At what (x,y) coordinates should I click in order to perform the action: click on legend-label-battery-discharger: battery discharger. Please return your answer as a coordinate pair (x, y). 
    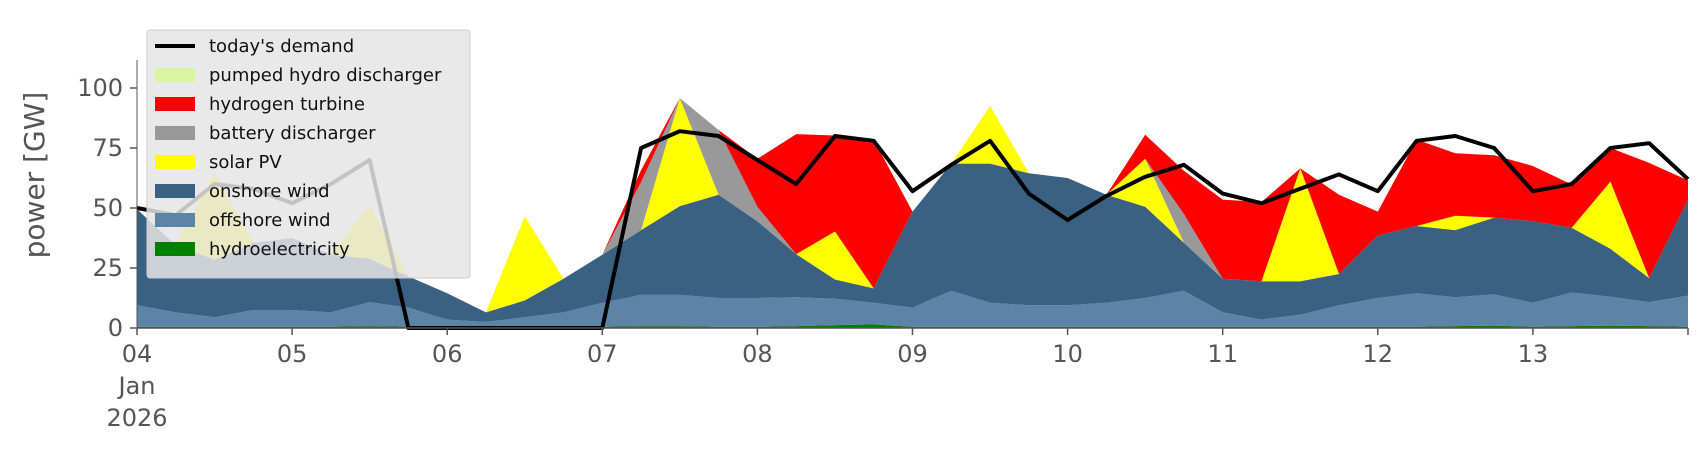
    Looking at the image, I should click on (292, 133).